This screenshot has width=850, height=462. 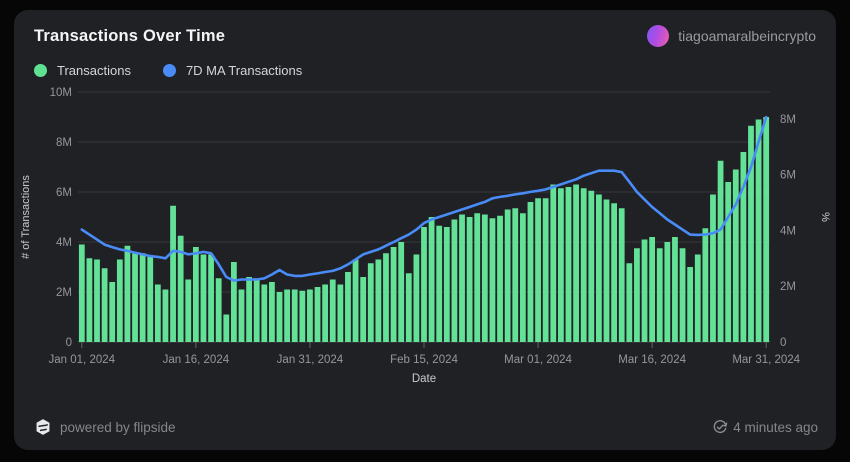 I want to click on legend-item-7d-ma-transactions: 7D MA Transactions, so click(x=232, y=70).